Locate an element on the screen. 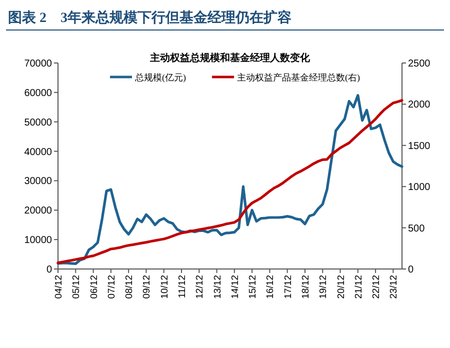 This screenshot has width=450, height=348. x-tick-label: 21/12 is located at coordinates (358, 287).